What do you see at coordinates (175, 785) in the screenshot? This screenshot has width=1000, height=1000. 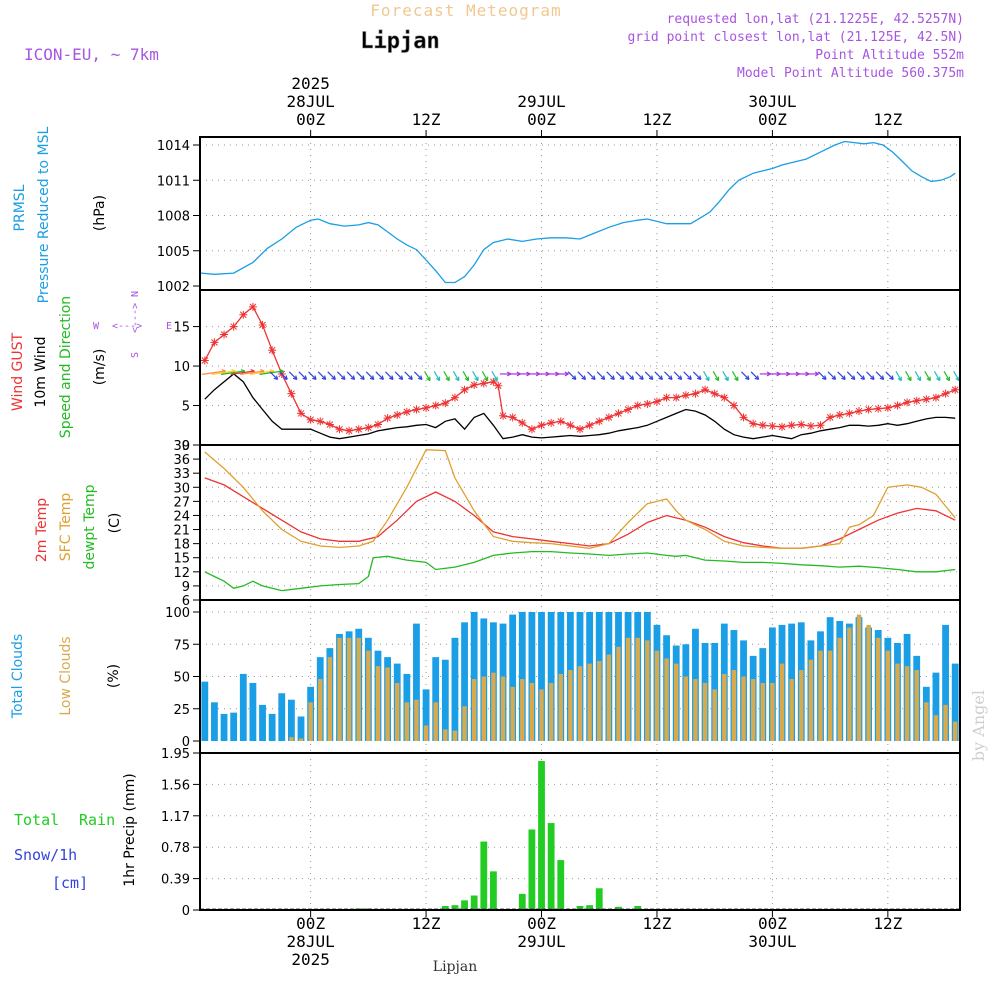 I see `y-tick-label: 1.56` at bounding box center [175, 785].